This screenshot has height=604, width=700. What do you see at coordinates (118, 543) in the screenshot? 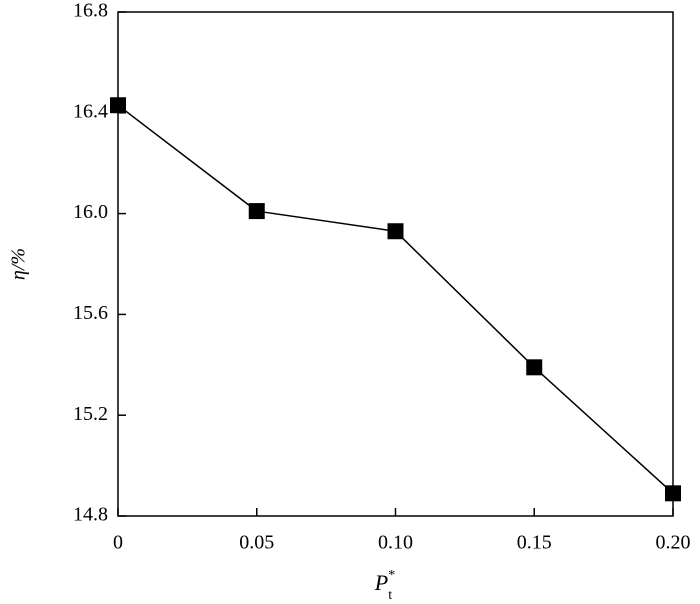
I see `x-tick-label: 0` at bounding box center [118, 543].